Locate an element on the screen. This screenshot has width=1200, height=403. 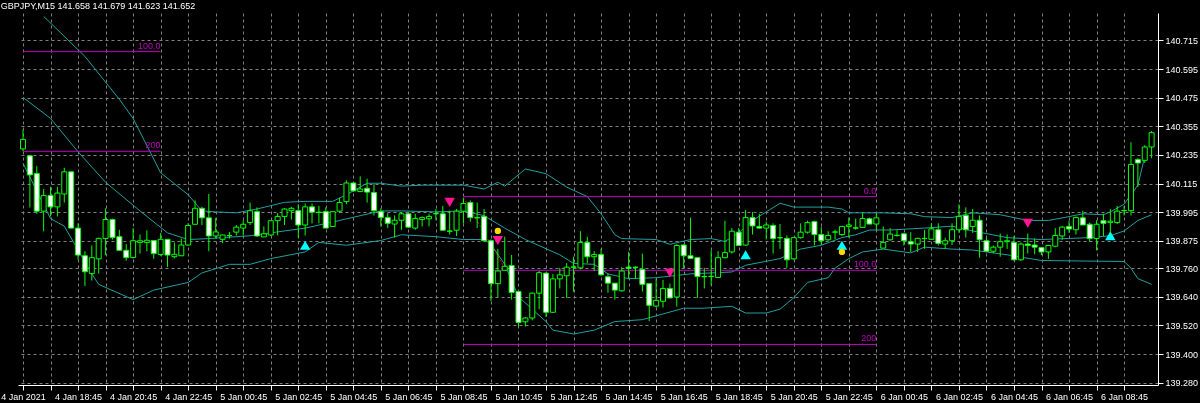
x-tick-label: 6 Jan 02:45 is located at coordinates (959, 396).